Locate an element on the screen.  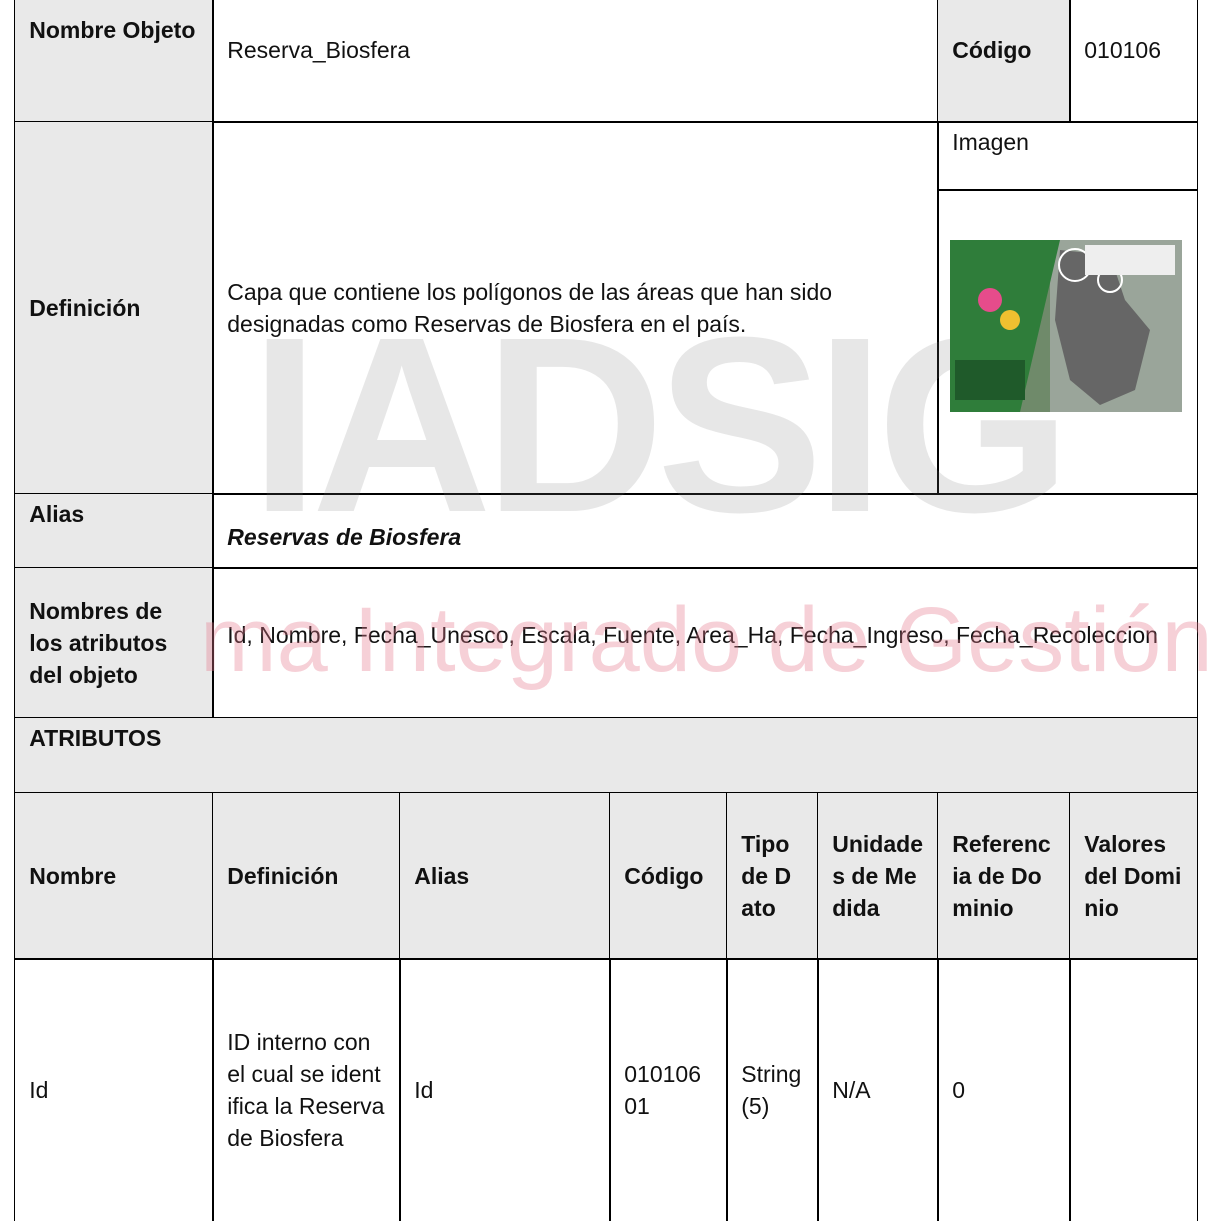
cell-text: Nombre Objeto is located at coordinates (112, 30).